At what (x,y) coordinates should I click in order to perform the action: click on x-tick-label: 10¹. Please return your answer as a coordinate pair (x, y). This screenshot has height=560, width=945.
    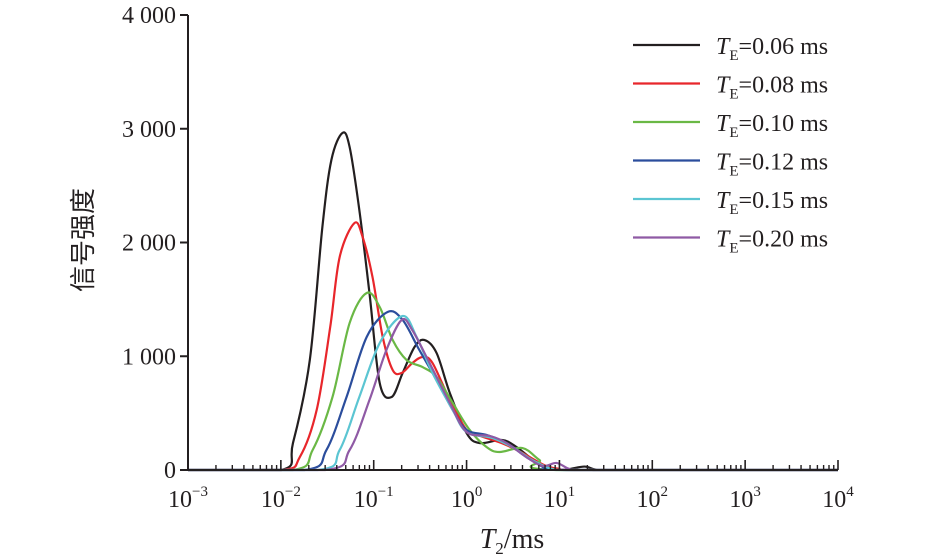
    Looking at the image, I should click on (560, 498).